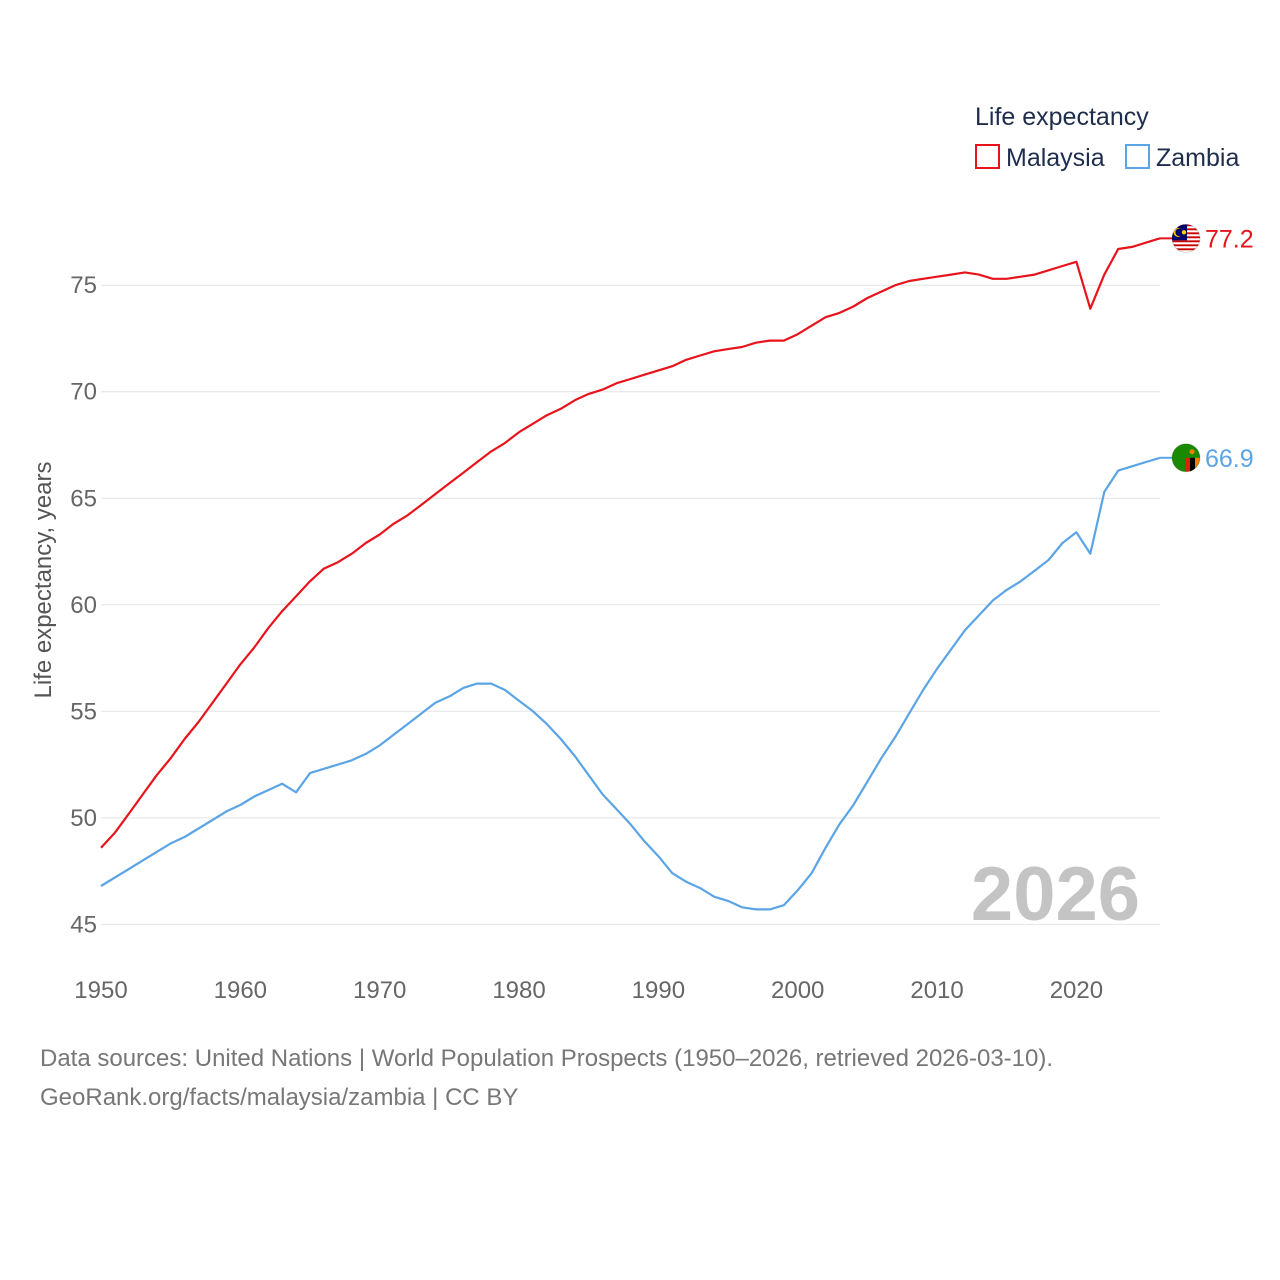 This screenshot has height=1280, width=1280. I want to click on y-tick-label: 55, so click(83, 711).